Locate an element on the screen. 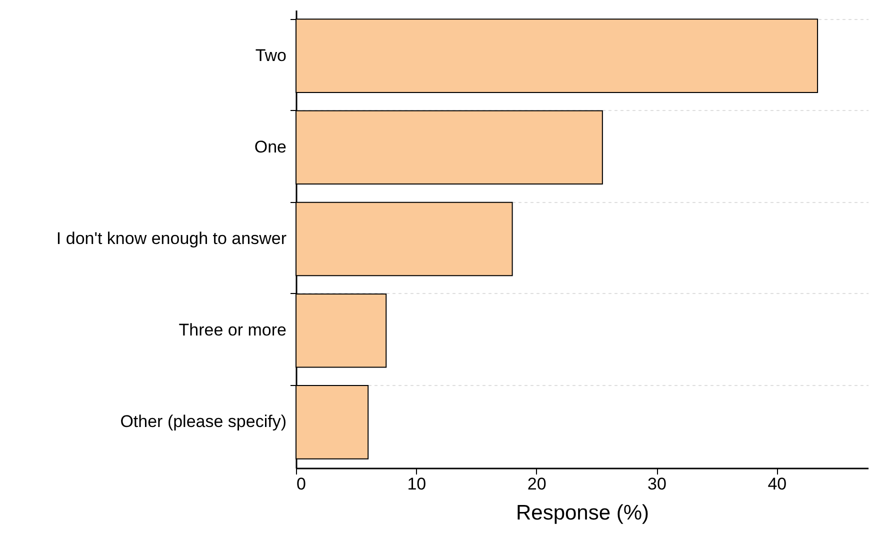 The height and width of the screenshot is (550, 869). x-tick-label: 40 is located at coordinates (777, 484).